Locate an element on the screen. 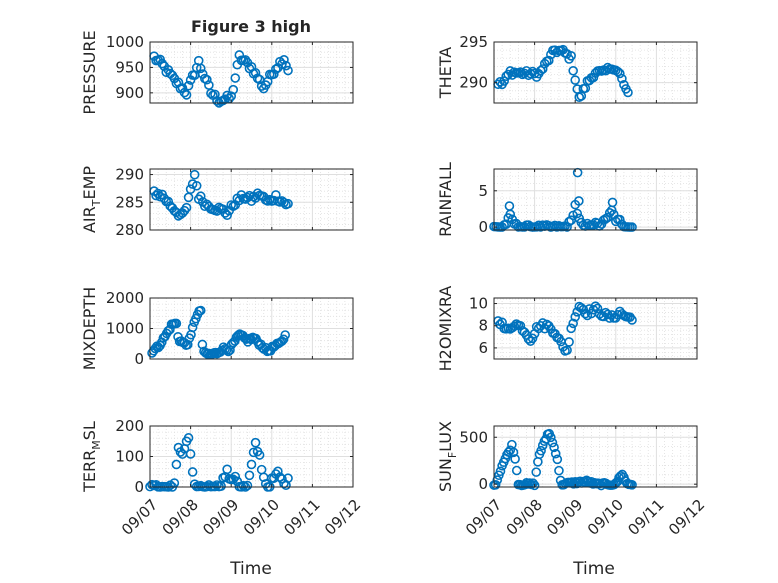 This screenshot has width=778, height=583. y-axis-label-main: SUN is located at coordinates (445, 475).